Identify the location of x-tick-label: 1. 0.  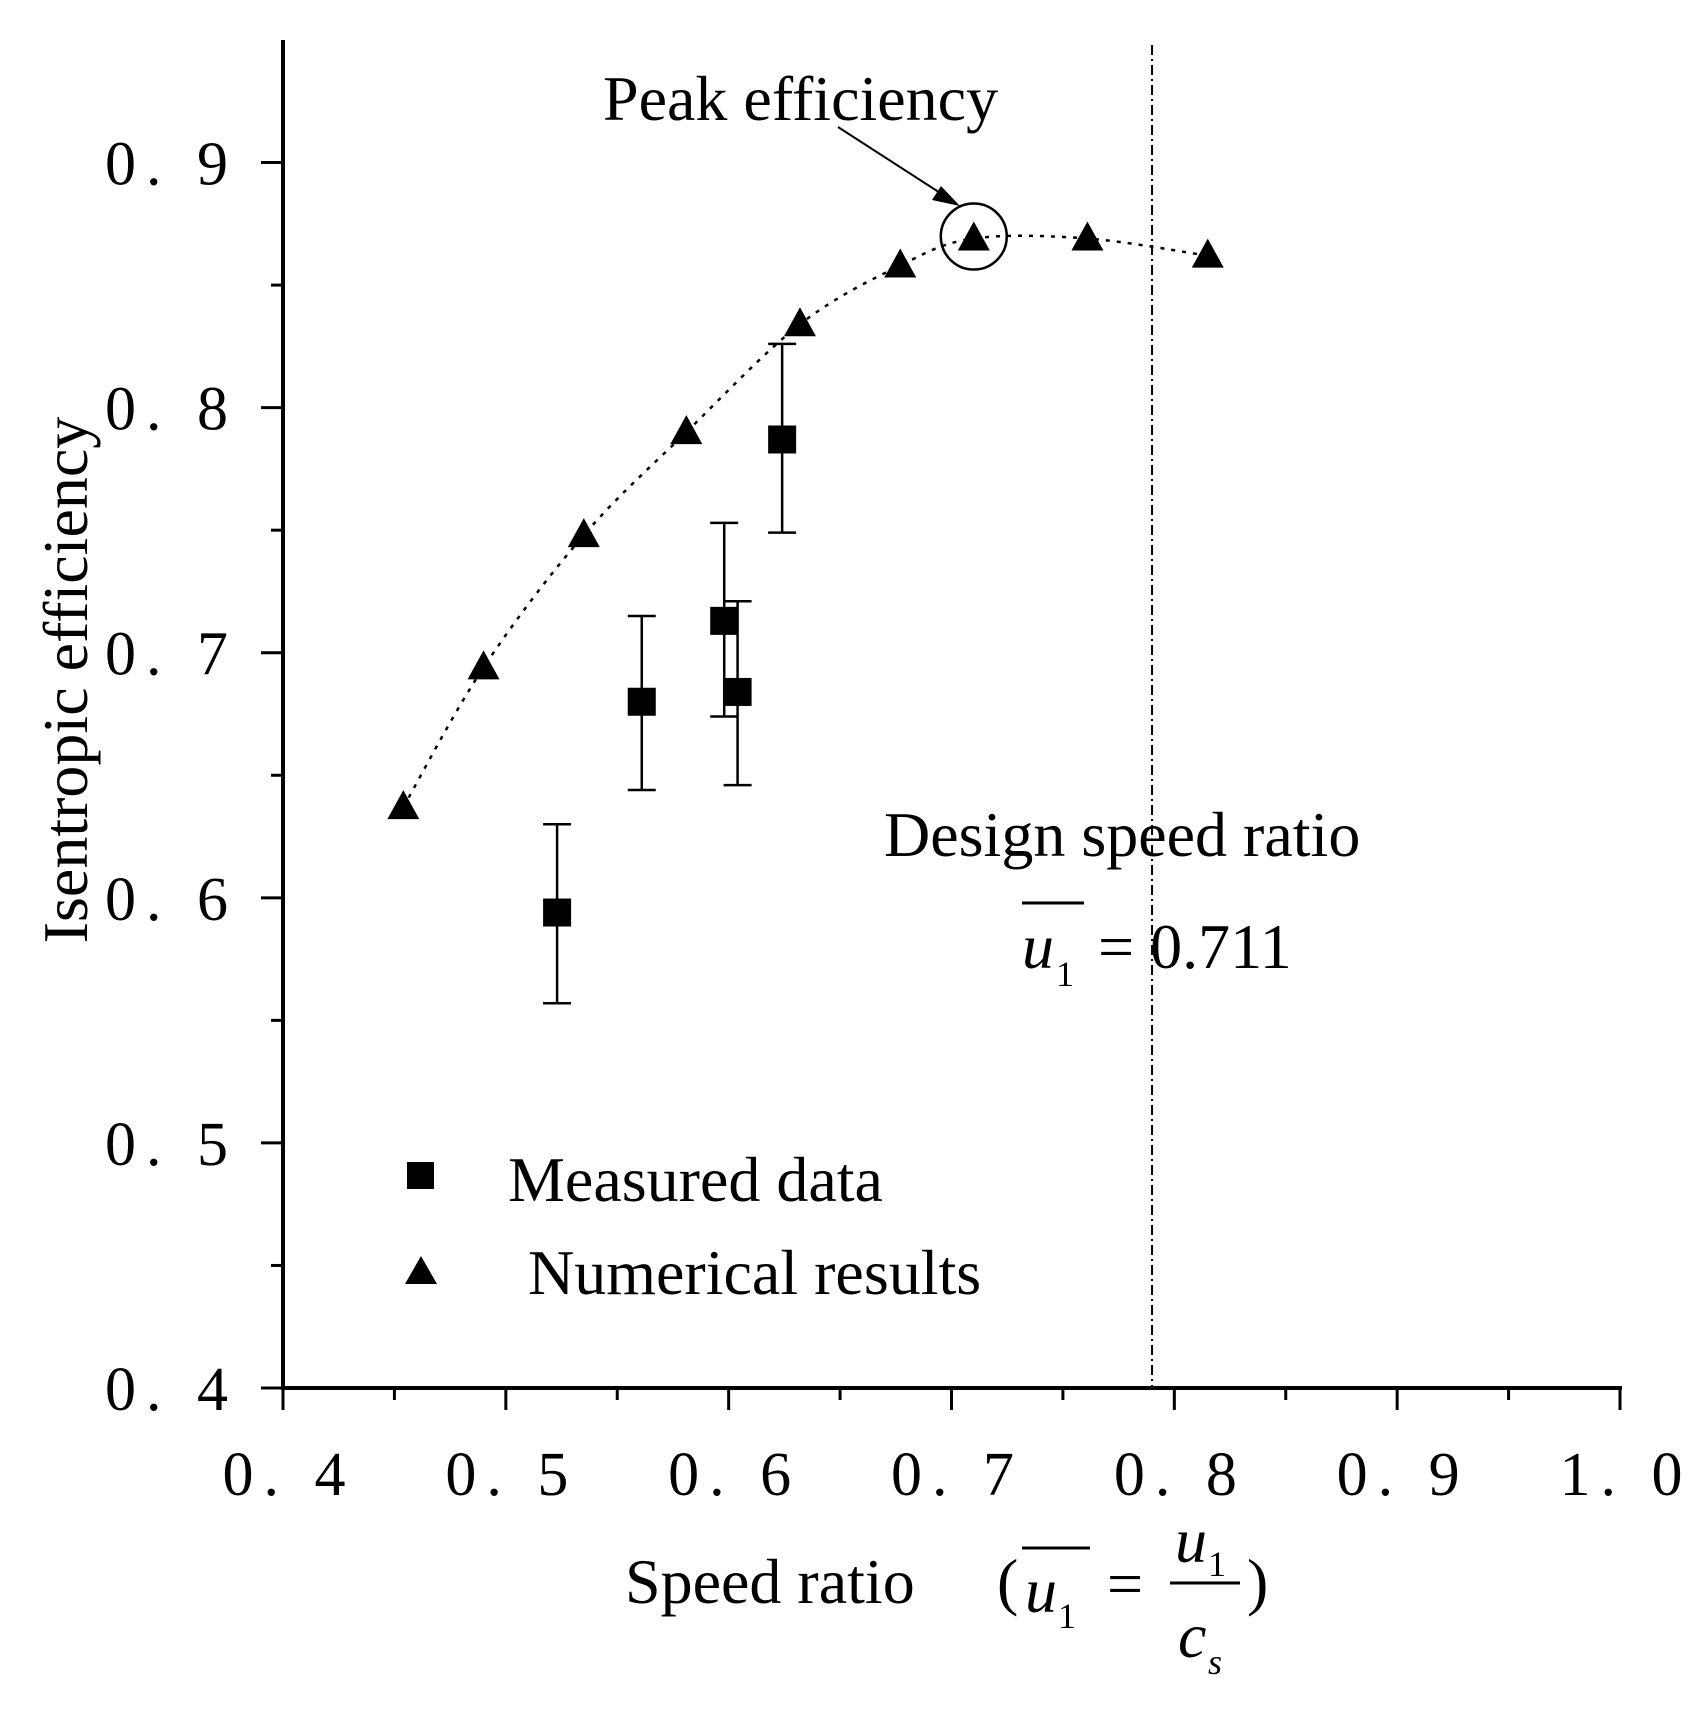
(1626, 1475).